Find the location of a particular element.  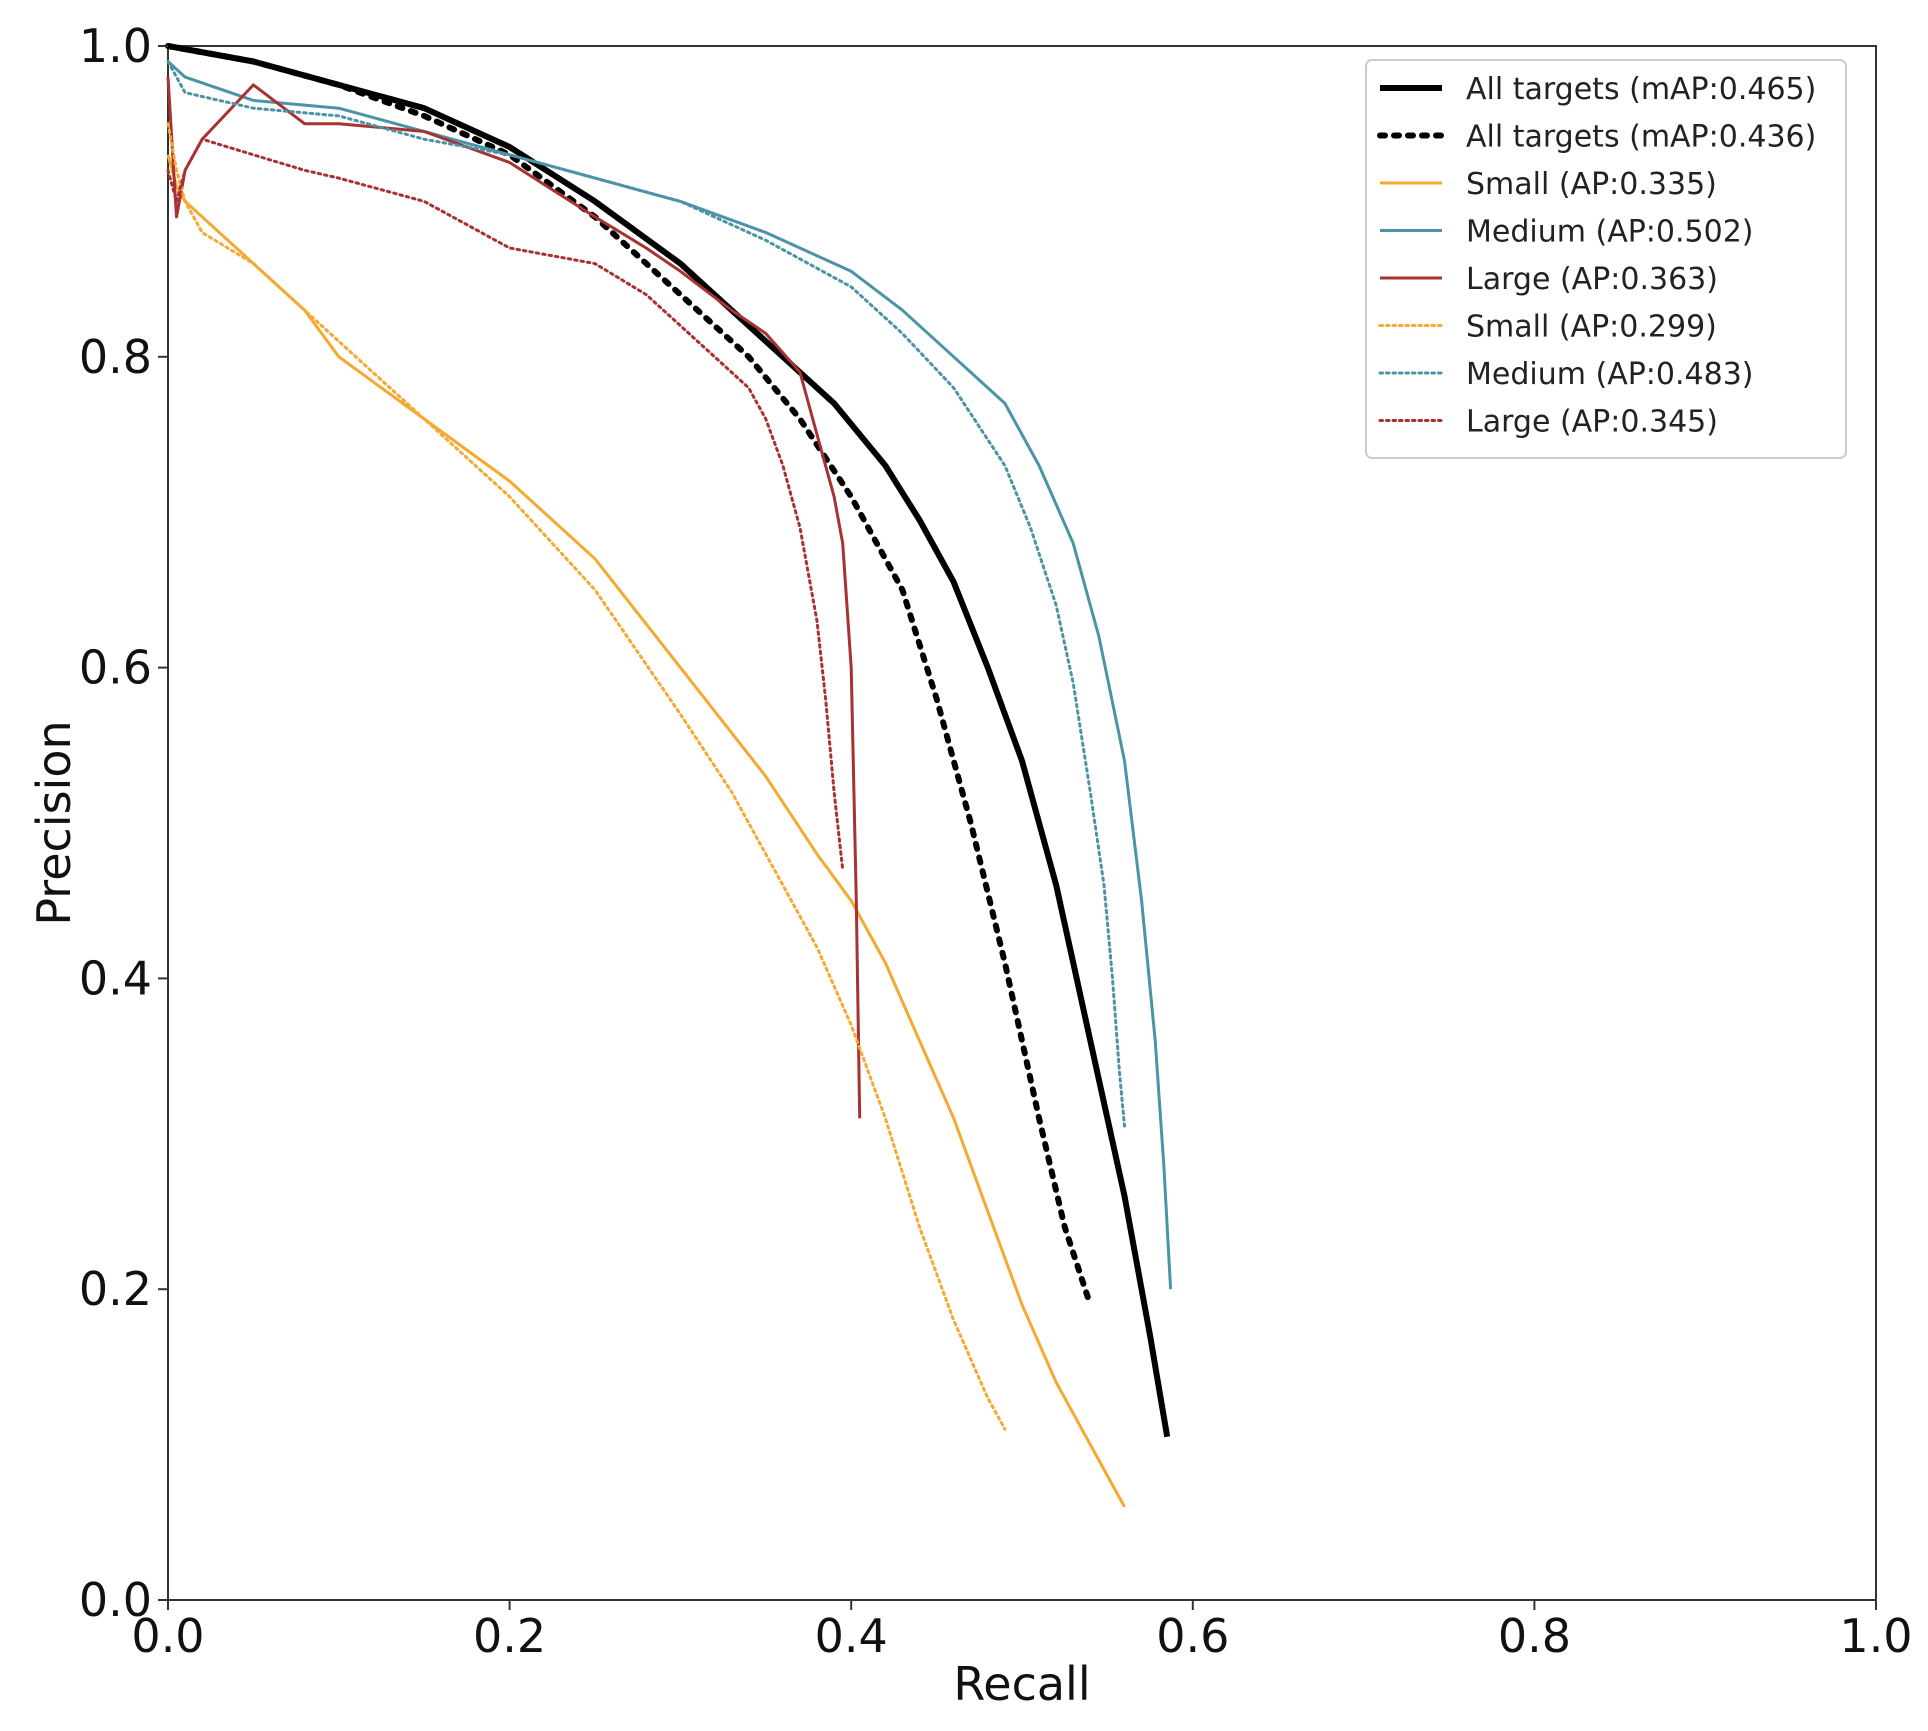

y-tick-label: 0.8 is located at coordinates (115, 357).